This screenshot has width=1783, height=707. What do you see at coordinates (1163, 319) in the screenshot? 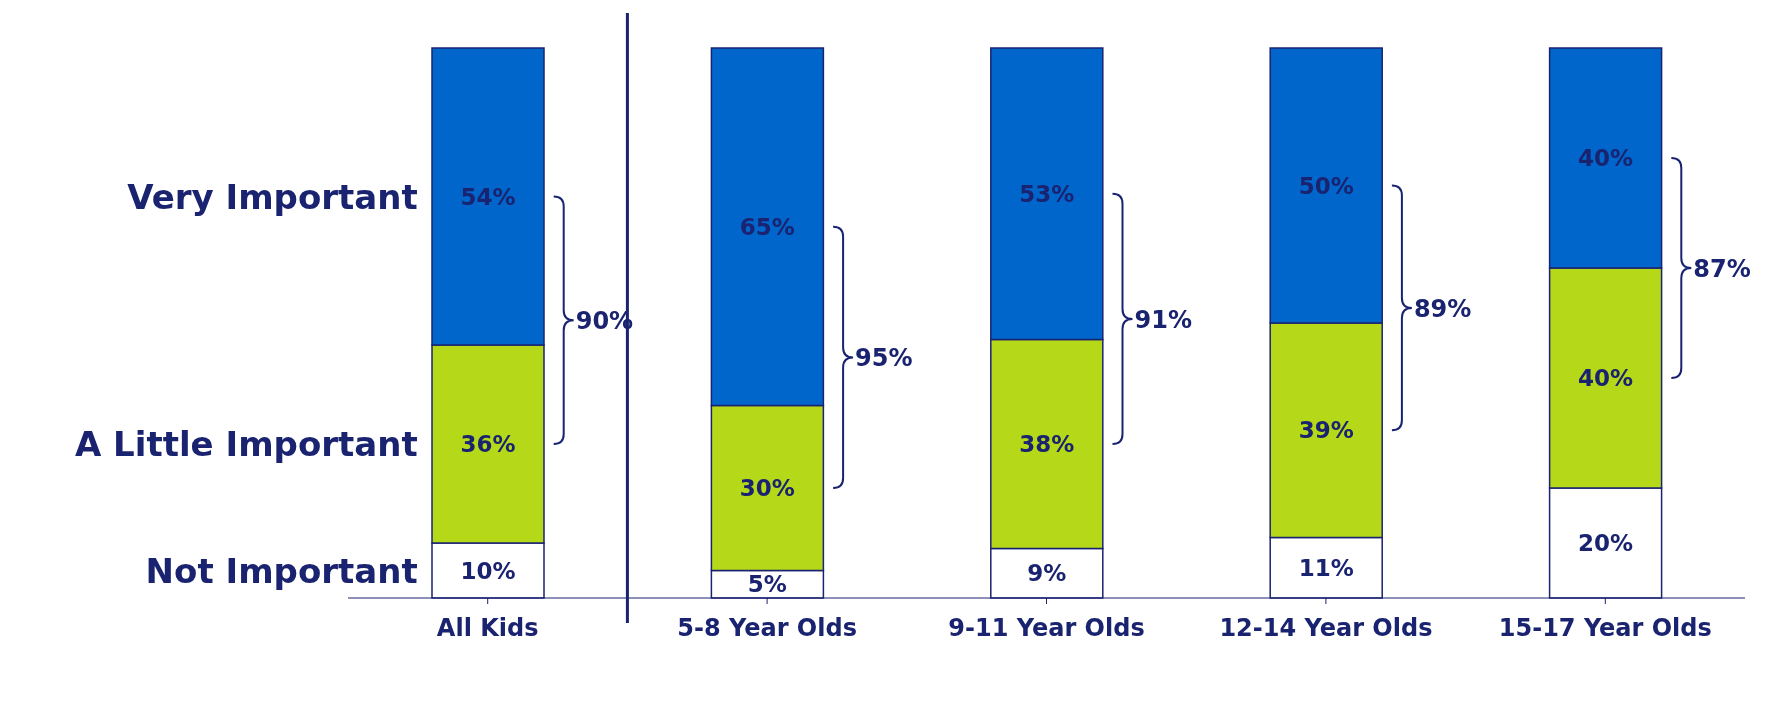
I see `annotation: 91%` at bounding box center [1163, 319].